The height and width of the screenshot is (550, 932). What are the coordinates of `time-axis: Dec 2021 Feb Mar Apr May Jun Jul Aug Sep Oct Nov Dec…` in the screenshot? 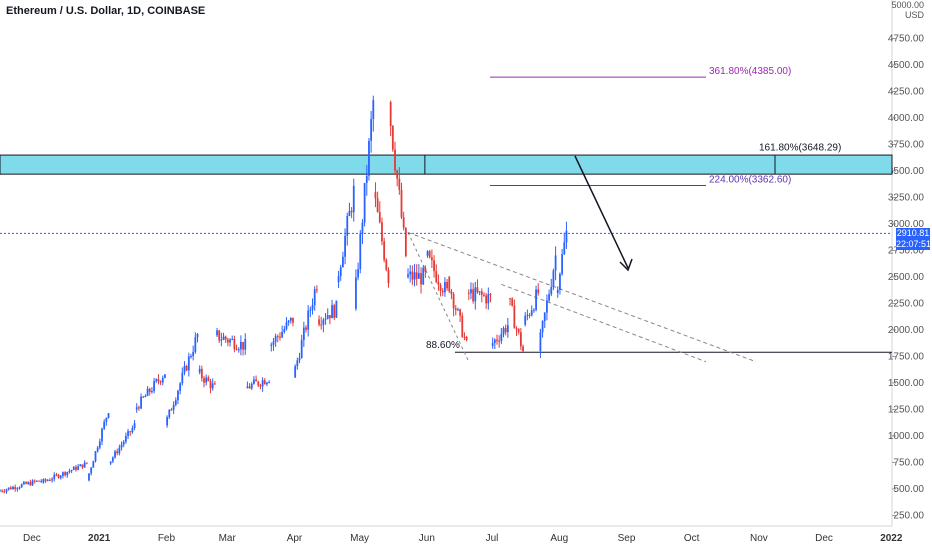 It's located at (451, 534).